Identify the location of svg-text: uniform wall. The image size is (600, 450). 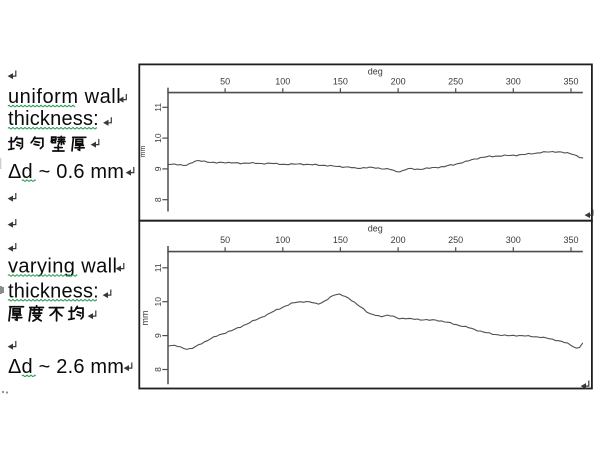
(64, 97).